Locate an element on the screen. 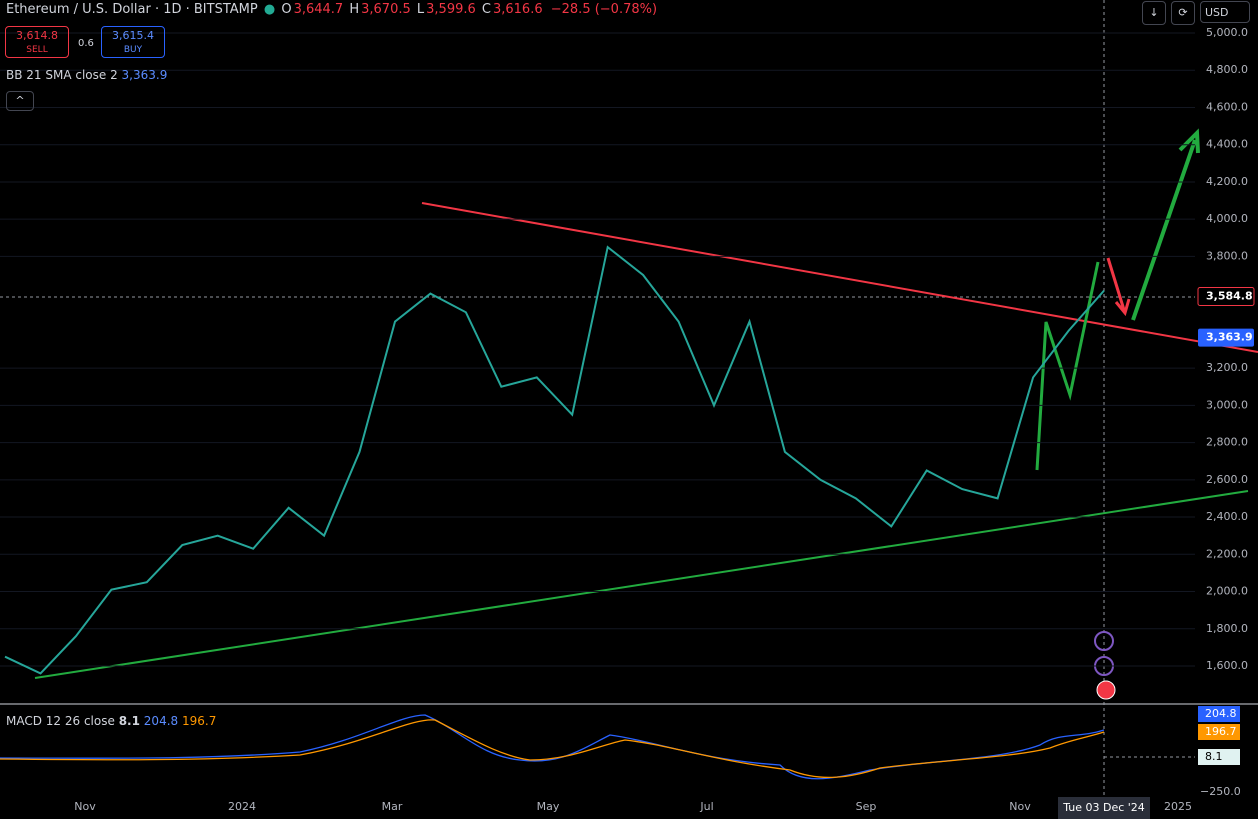 This screenshot has width=1258, height=819. ohlc: O 3,644.7 H 3,670.5 L 3,599.6 C 3,616.6 is located at coordinates (414, 9).